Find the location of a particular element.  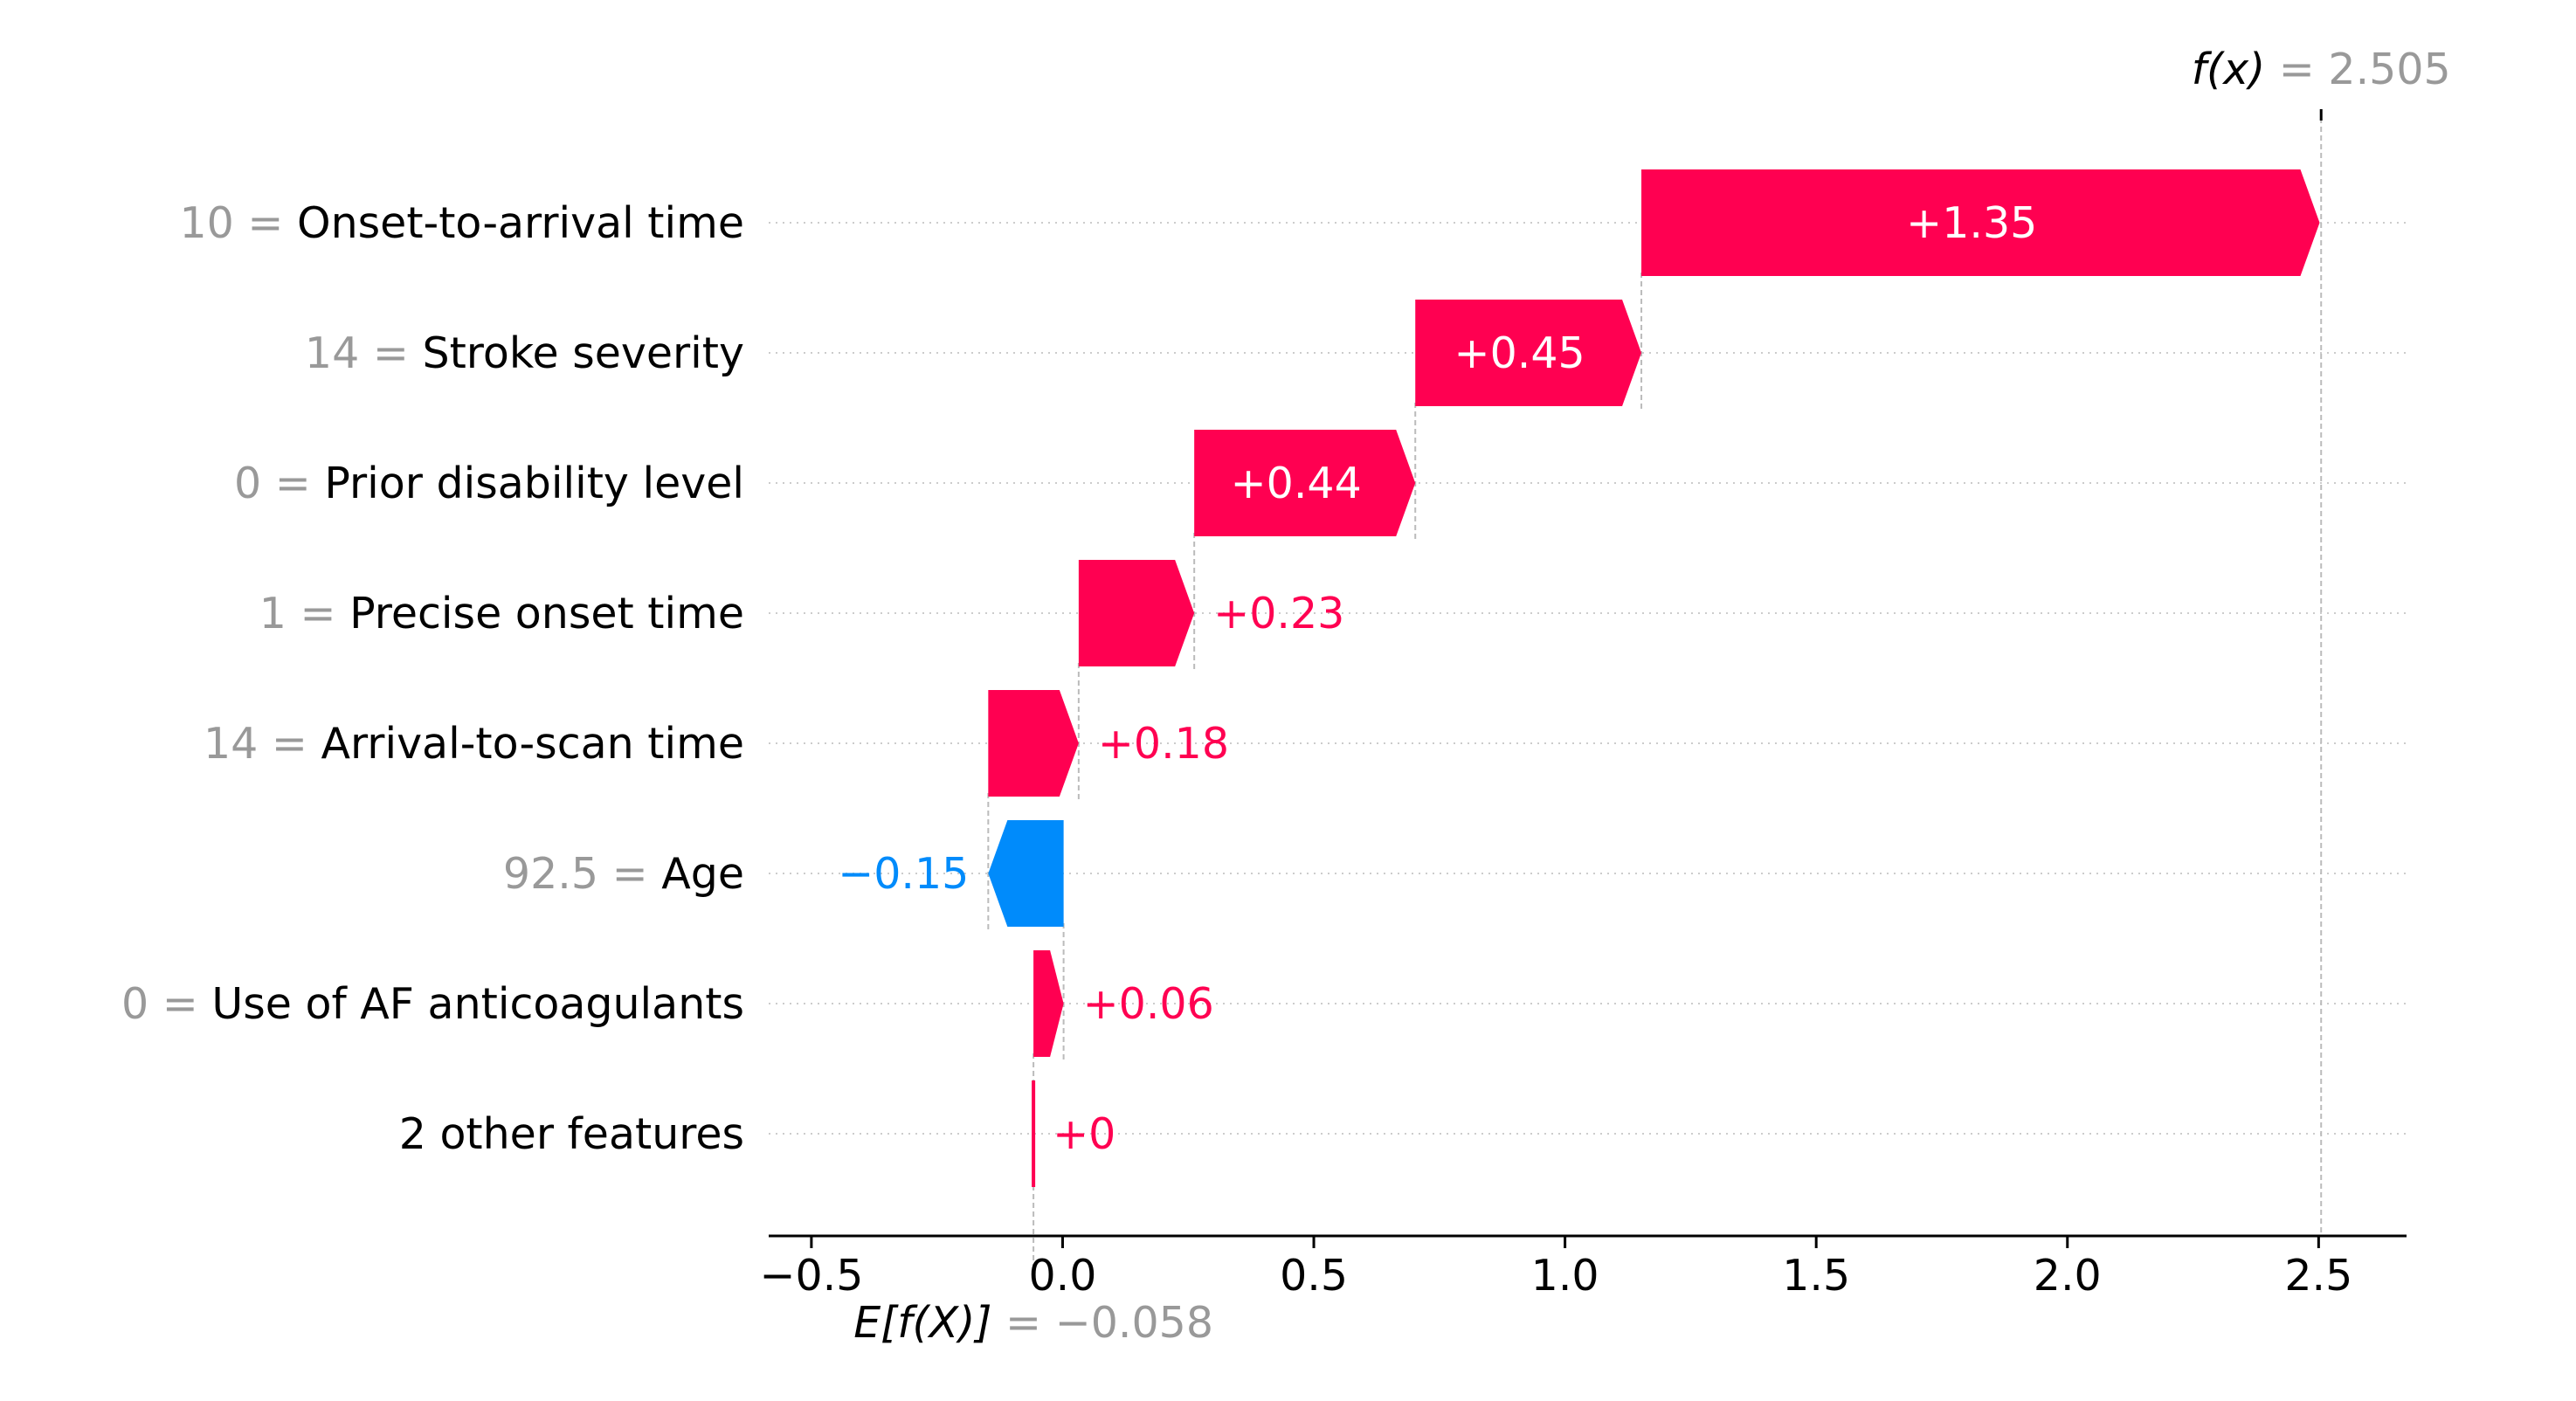

feature-name: Age is located at coordinates (702, 874).